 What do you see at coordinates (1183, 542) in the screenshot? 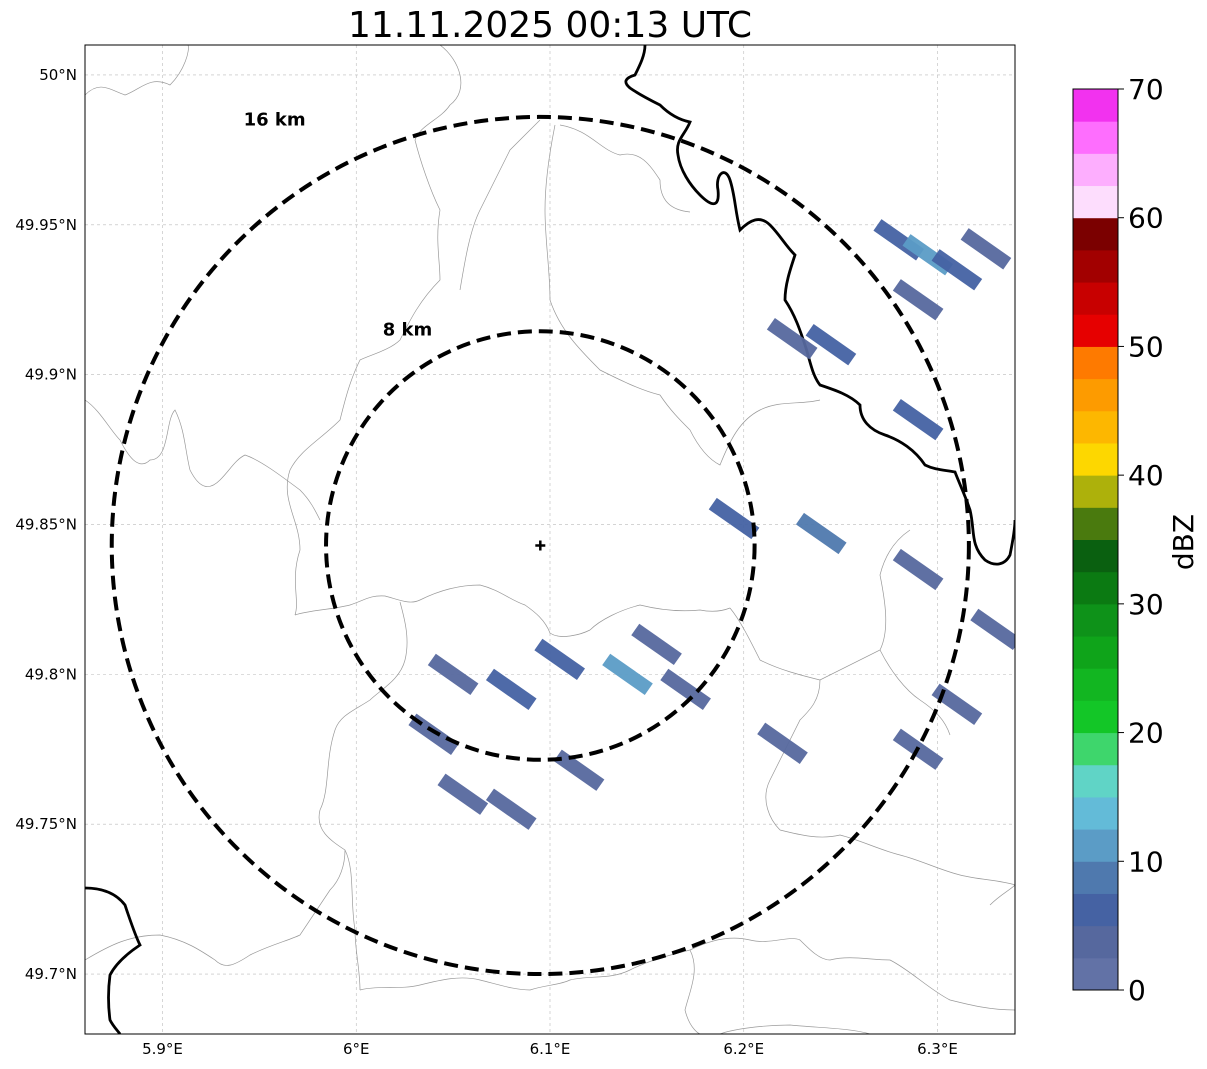
I see `colorbar-label: dBZ` at bounding box center [1183, 542].